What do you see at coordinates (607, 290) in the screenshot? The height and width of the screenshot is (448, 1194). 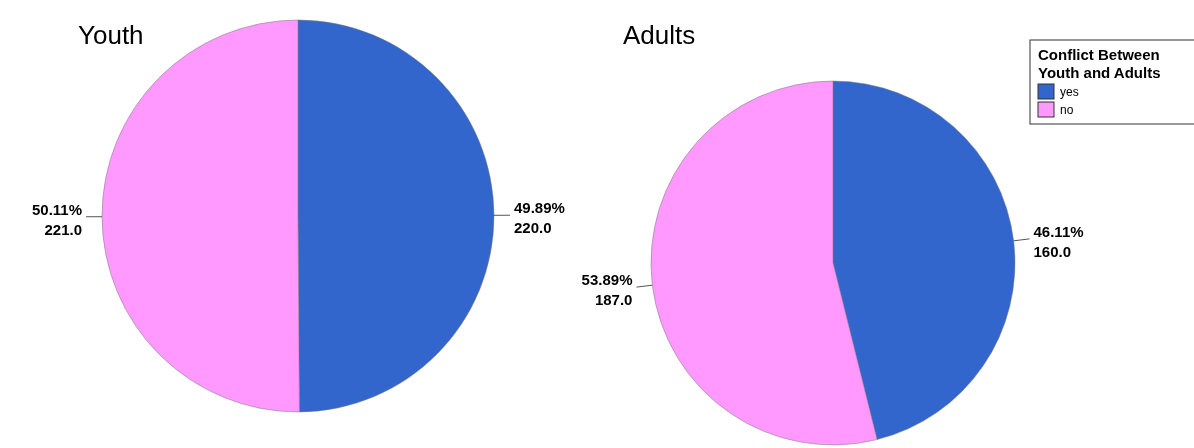 I see `data-label: 53.89% 187.0` at bounding box center [607, 290].